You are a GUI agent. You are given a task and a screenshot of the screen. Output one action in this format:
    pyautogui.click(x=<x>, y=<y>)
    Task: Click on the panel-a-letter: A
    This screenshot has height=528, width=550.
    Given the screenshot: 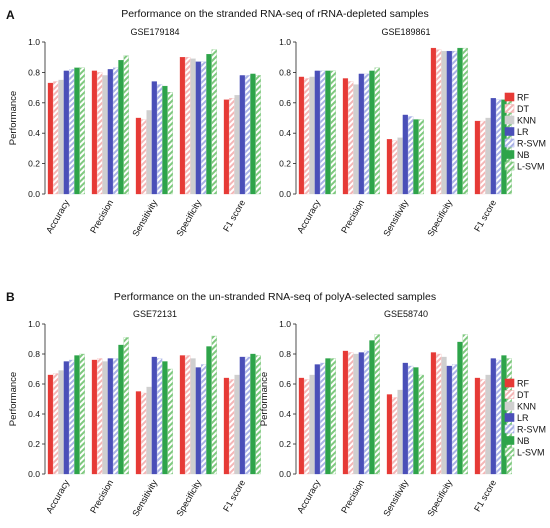 What is the action you would take?
    pyautogui.click(x=10, y=15)
    